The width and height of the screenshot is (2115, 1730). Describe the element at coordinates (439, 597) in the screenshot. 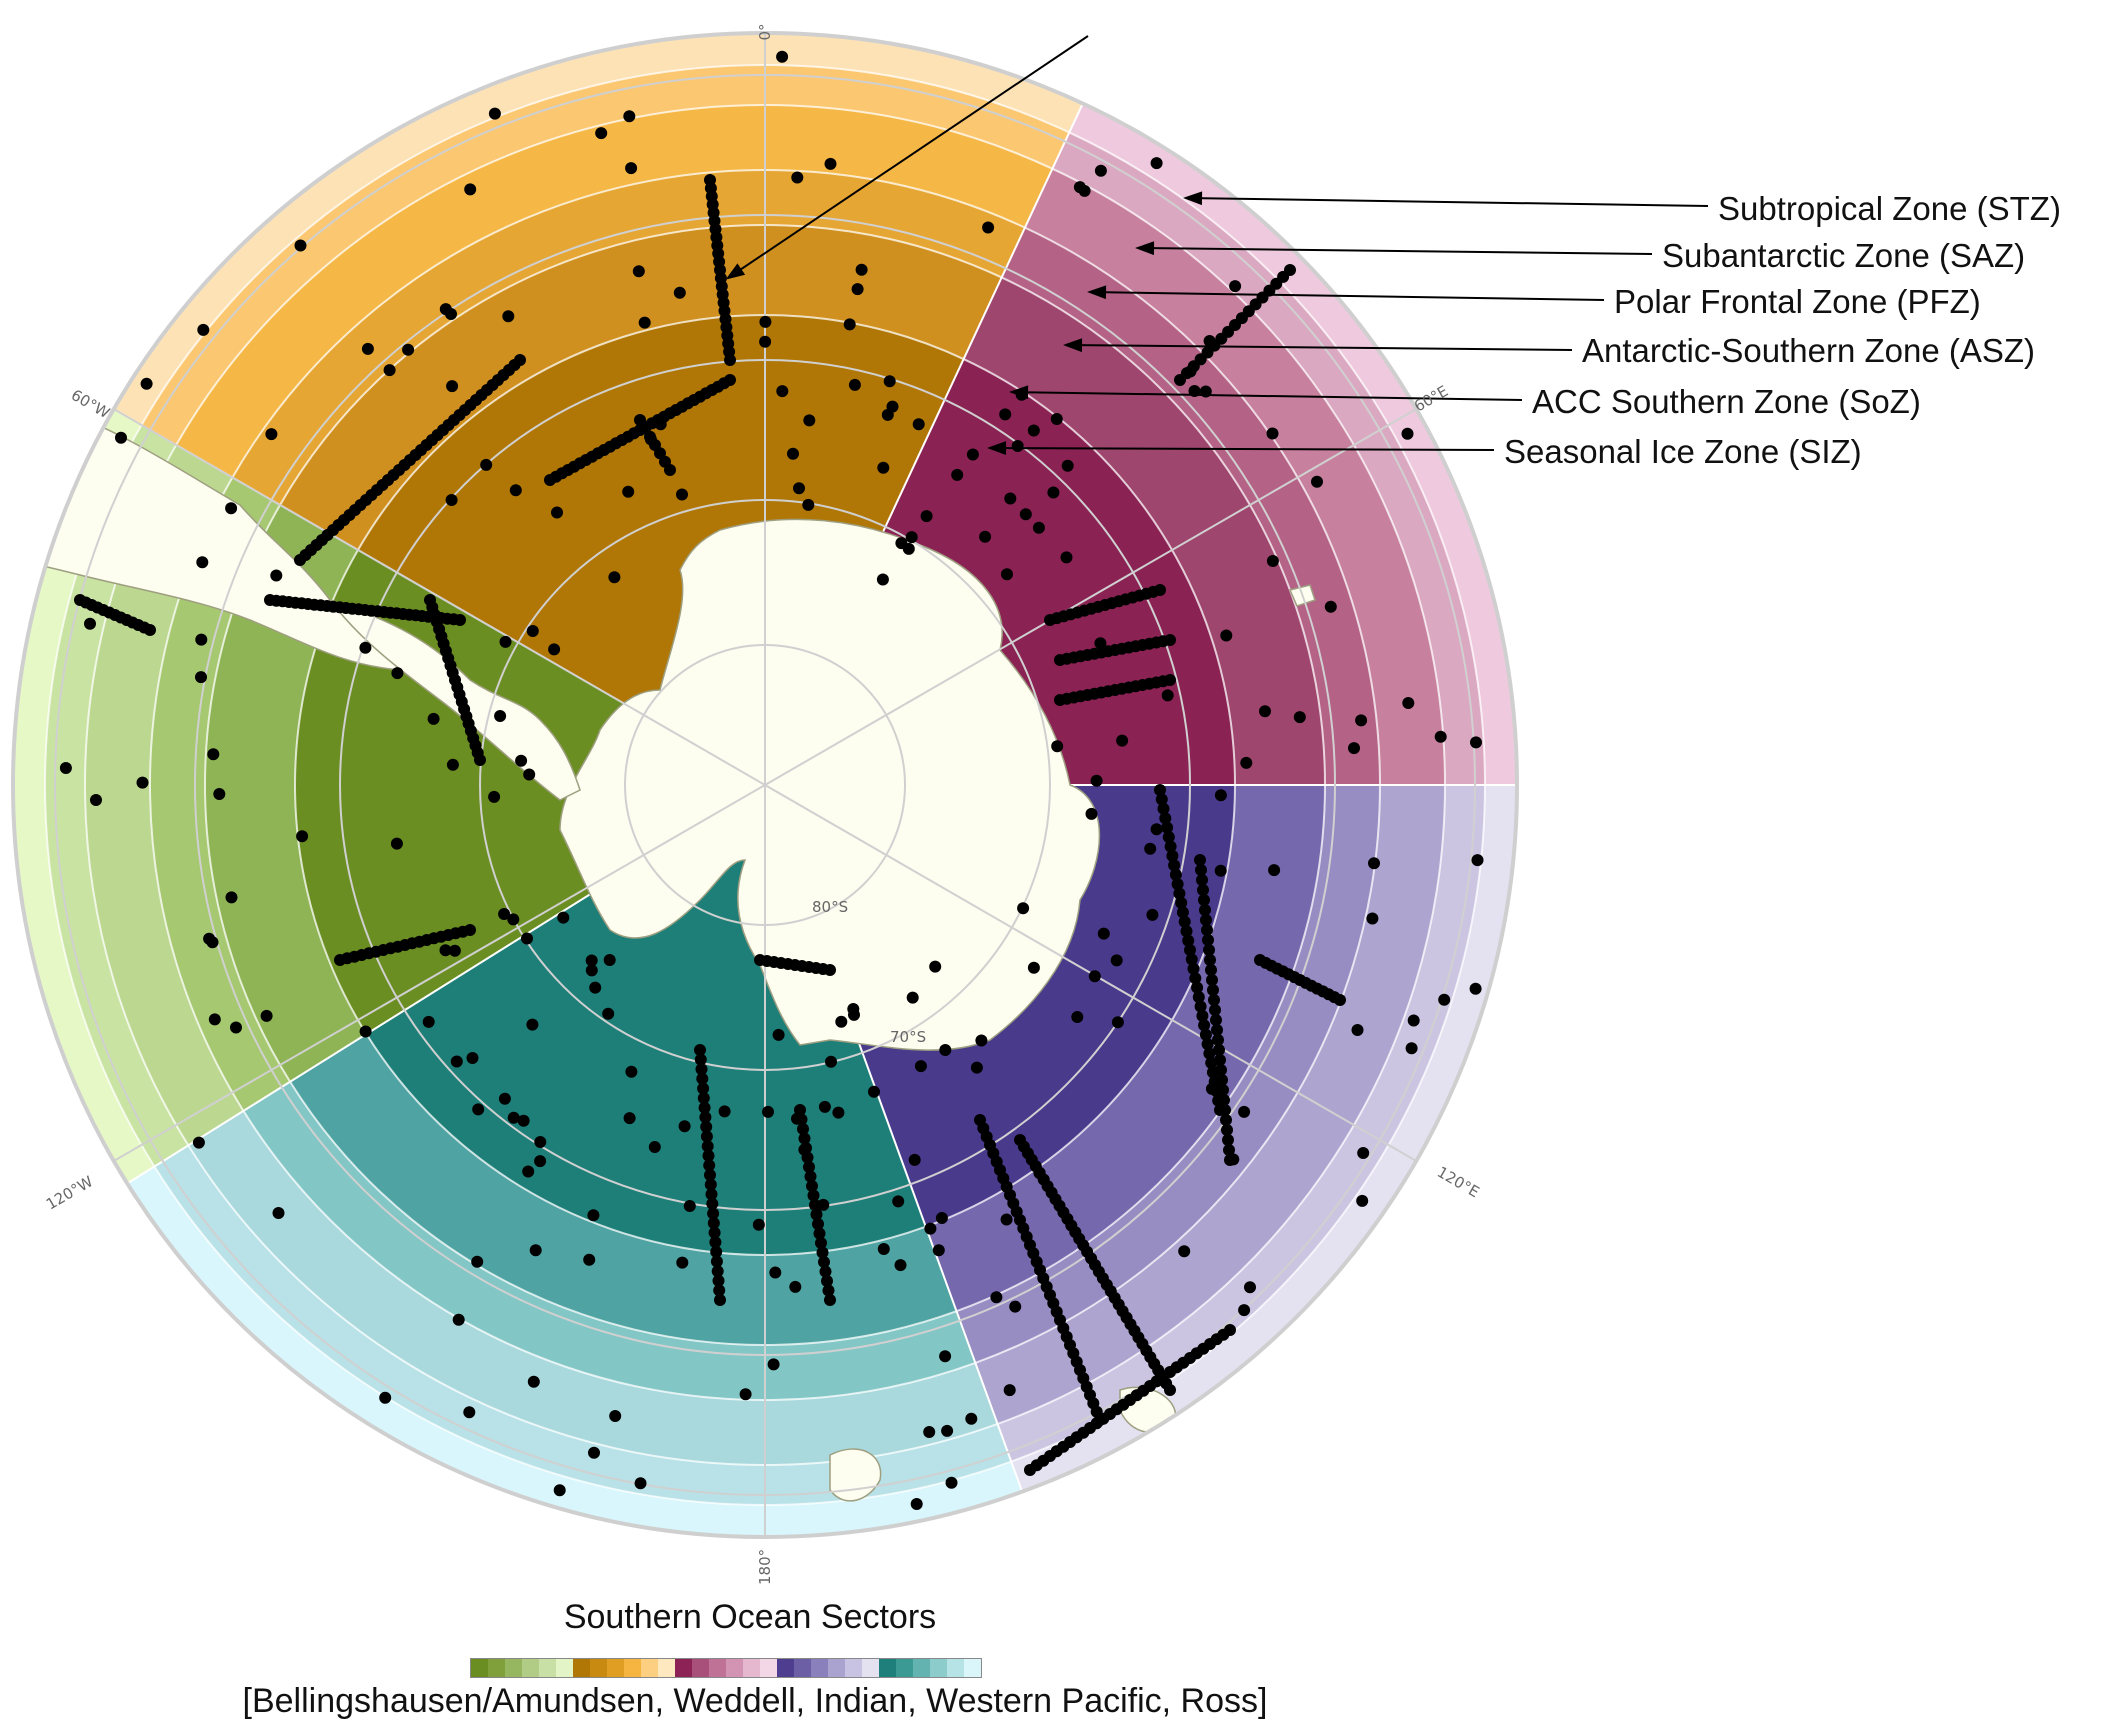

I see `meridian-line` at that location.